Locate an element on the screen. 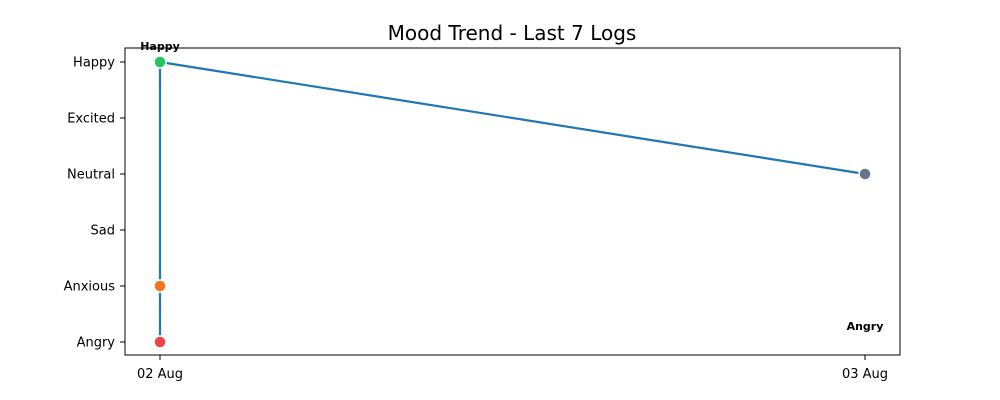 Image resolution: width=1000 pixels, height=400 pixels. point-02-aug-anxious is located at coordinates (160, 286).